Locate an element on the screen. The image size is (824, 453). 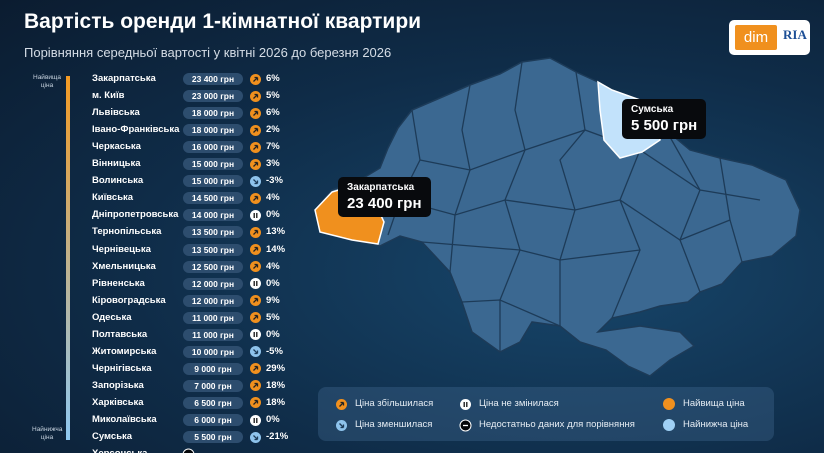
legend-text: Ціна не змінилася is located at coordinates (519, 403).